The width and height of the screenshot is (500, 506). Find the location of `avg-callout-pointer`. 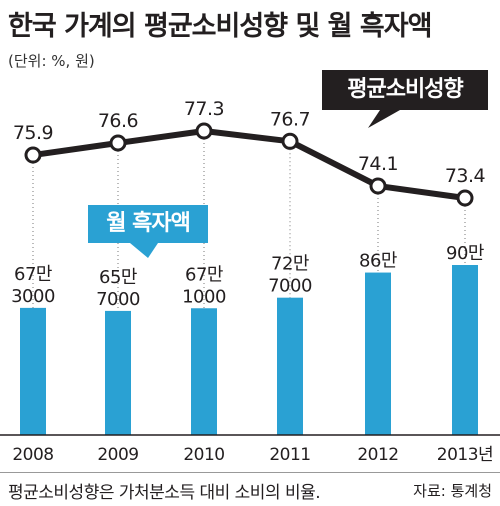

avg-callout-pointer is located at coordinates (384, 119).